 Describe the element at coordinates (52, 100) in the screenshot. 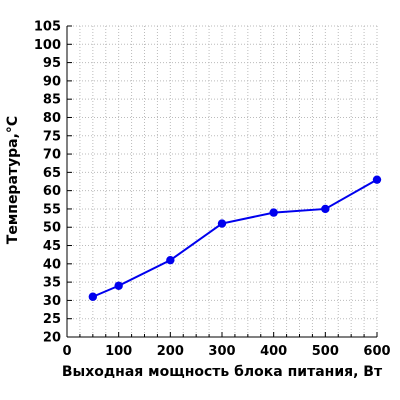

I see `y-tick-label: 85` at that location.